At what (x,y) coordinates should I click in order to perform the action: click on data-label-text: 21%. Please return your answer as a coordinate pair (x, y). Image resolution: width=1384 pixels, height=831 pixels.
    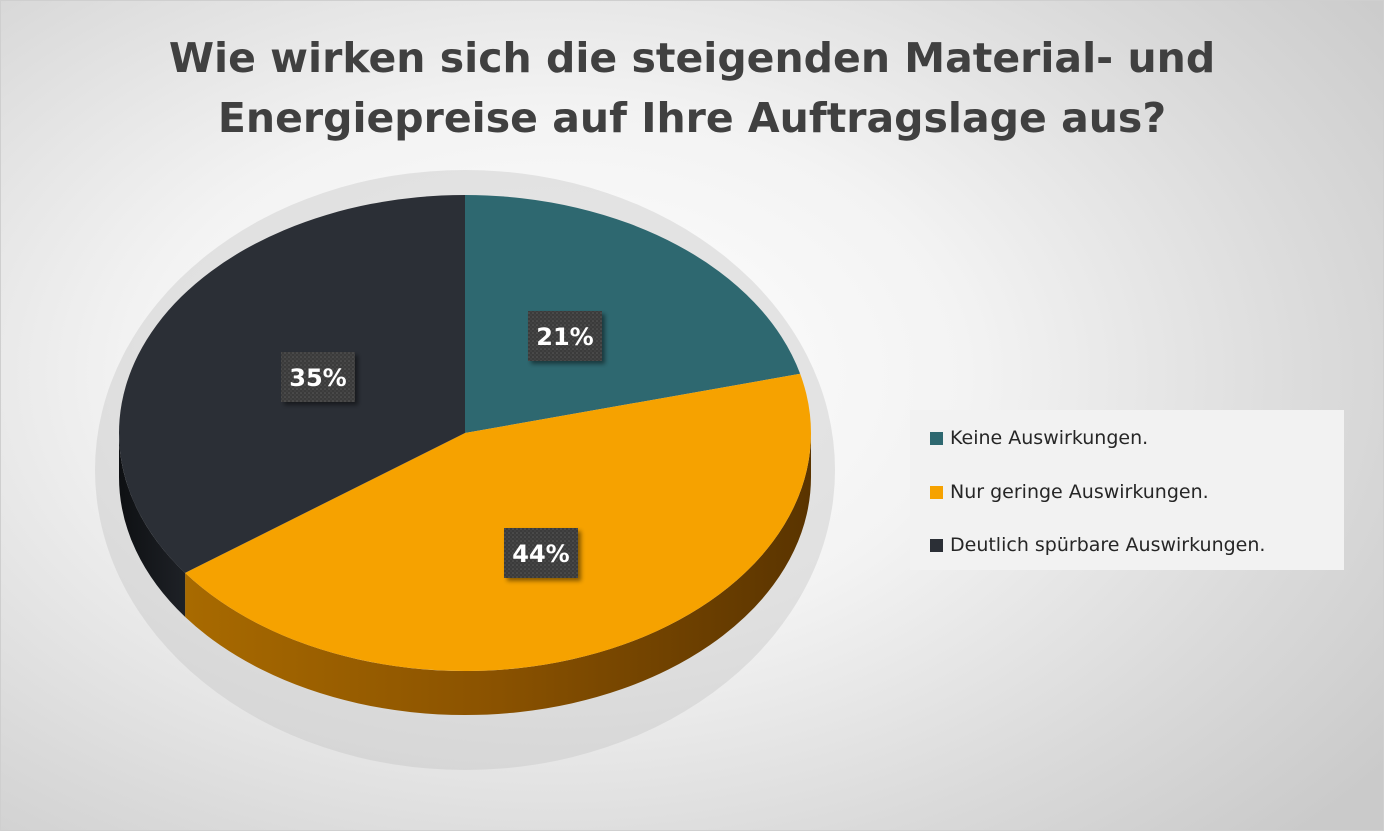
    Looking at the image, I should click on (564, 337).